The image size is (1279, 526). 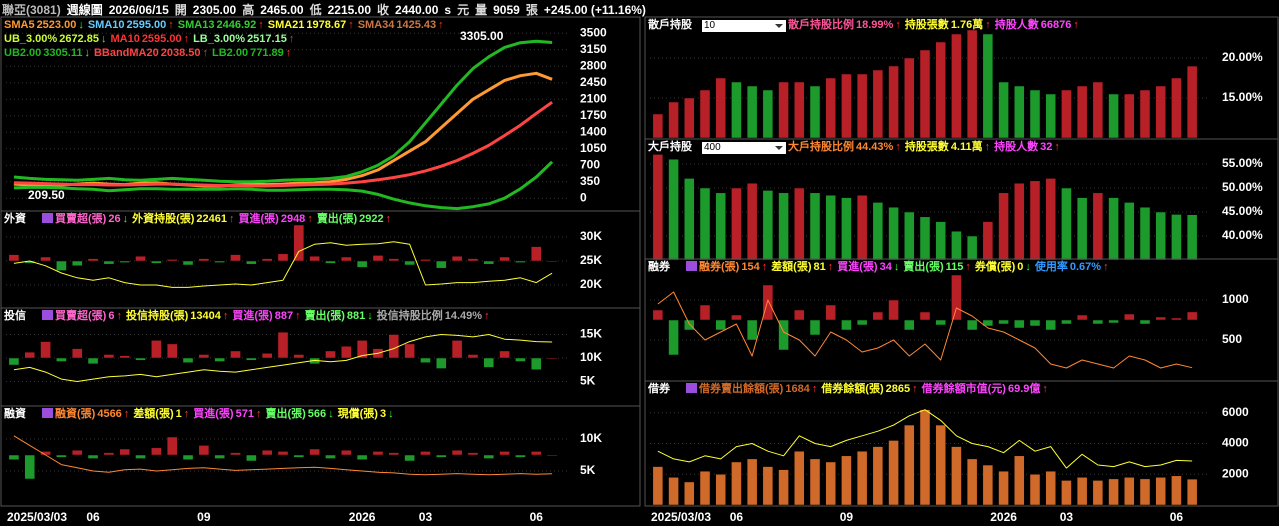 I want to click on legend-item: 融資(張) 4566 ↑, so click(x=93, y=414).